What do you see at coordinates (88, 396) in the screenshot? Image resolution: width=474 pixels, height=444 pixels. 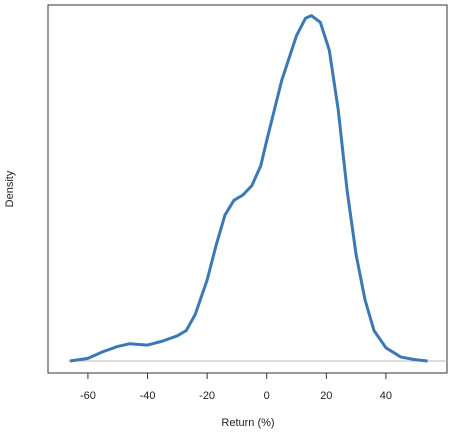 I see `x-tick-label: -60` at bounding box center [88, 396].